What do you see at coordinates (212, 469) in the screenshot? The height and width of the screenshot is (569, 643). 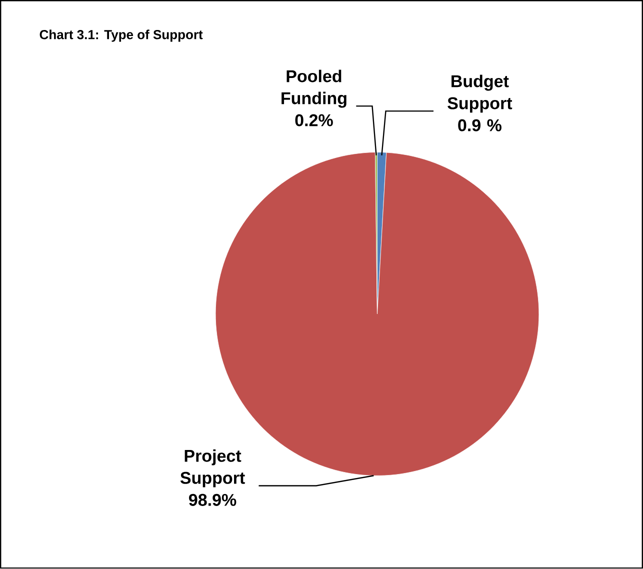 I see `slice-label: Project Support` at bounding box center [212, 469].